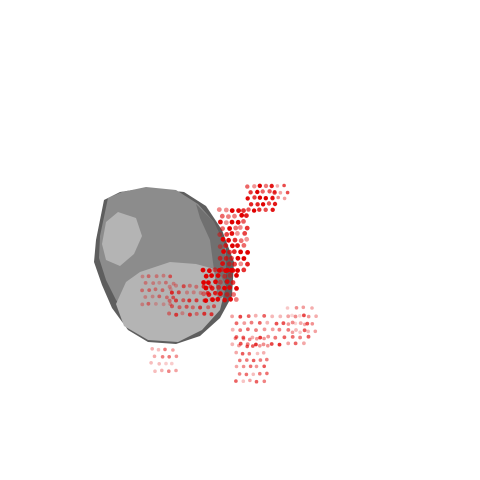 This screenshot has height=480, width=480. I want to click on rock-highlight-lower, so click(171, 302).